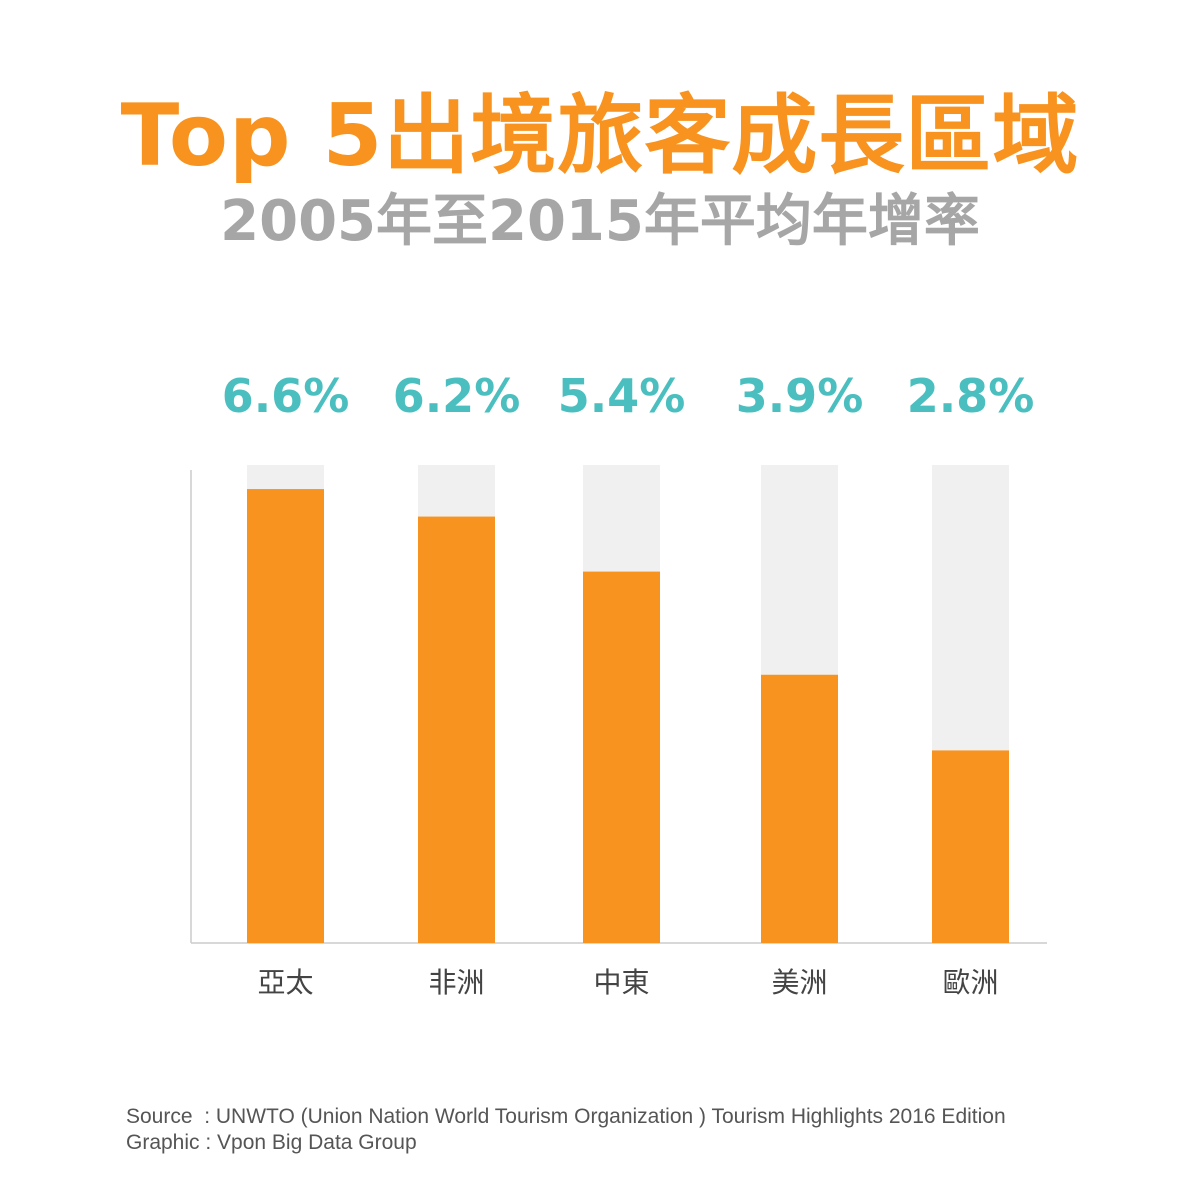  Describe the element at coordinates (799, 982) in the screenshot. I see `category-label: 美洲` at that location.